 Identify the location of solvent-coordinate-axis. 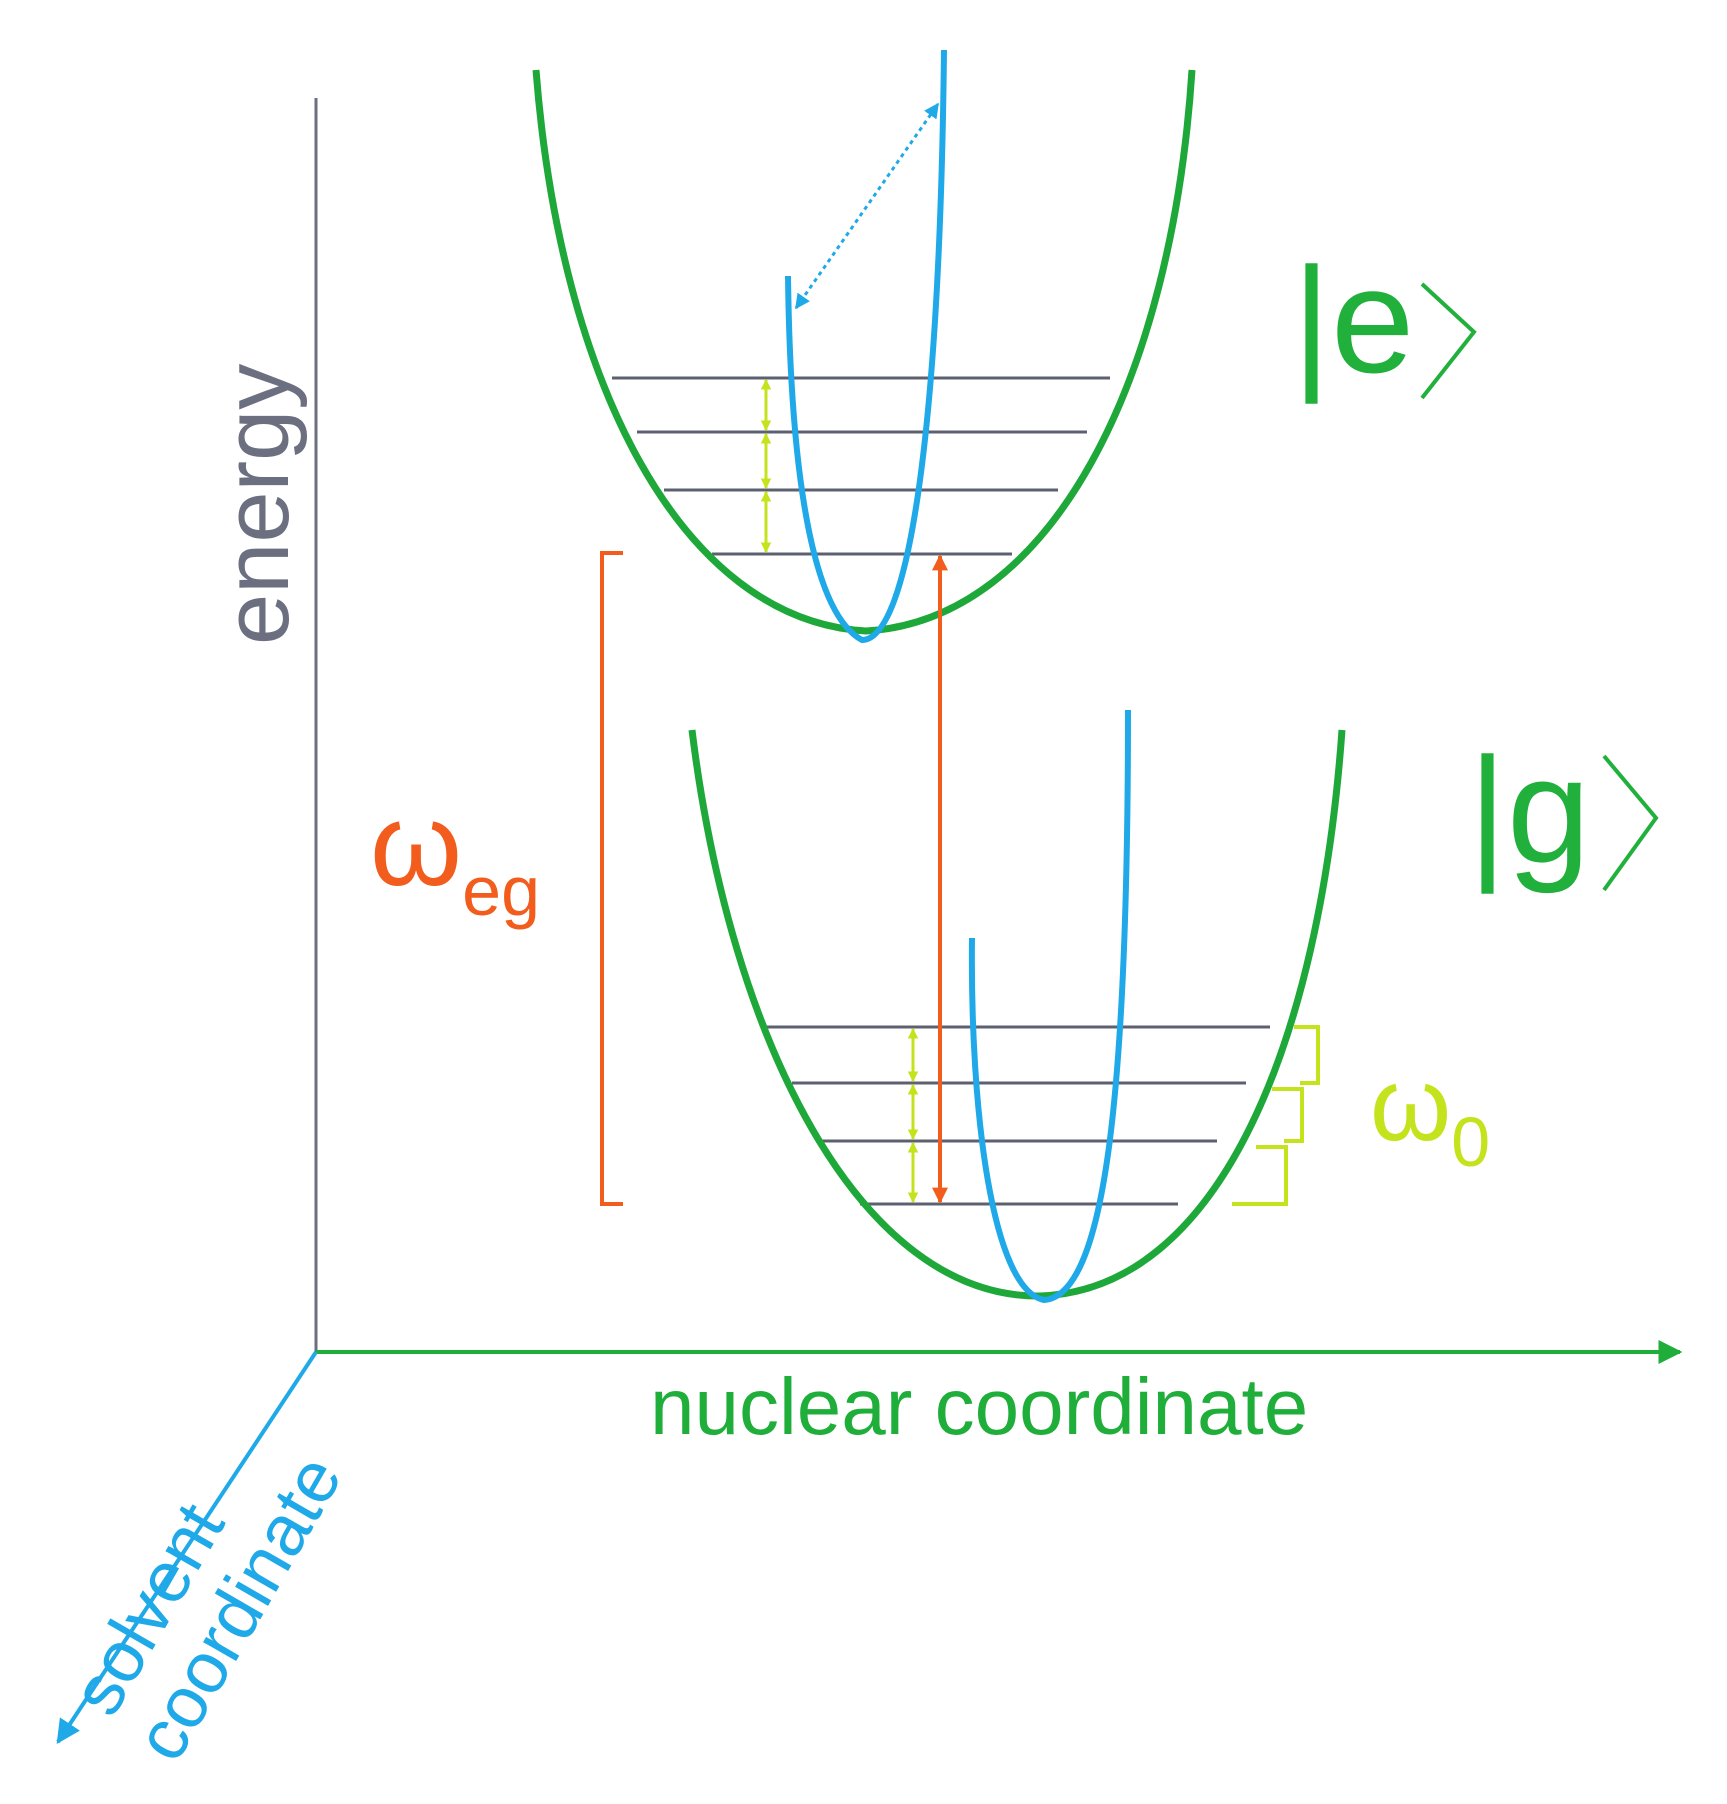
(187, 1547).